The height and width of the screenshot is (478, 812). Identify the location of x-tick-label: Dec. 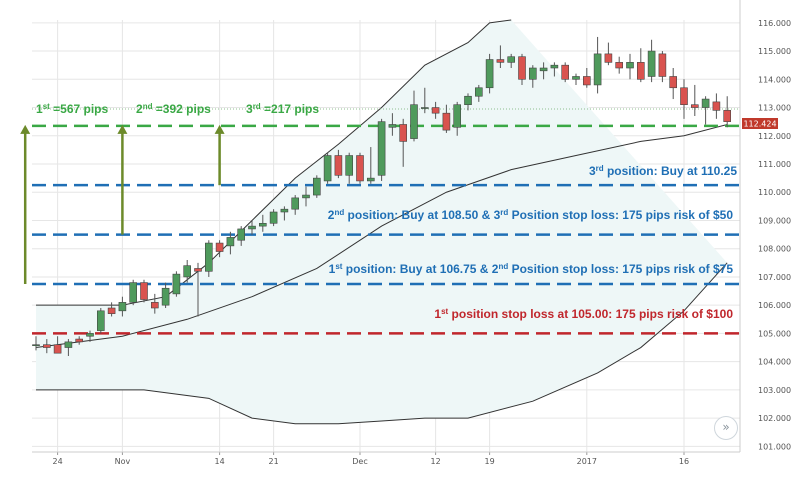
(359, 461).